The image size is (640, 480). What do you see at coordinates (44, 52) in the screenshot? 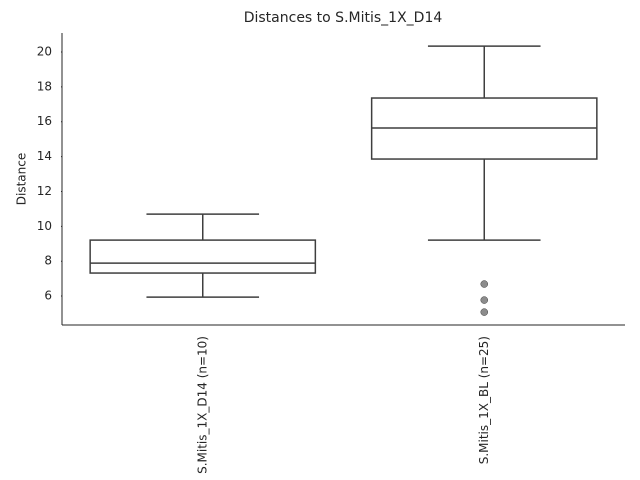
I see `y-tick-label: 20` at bounding box center [44, 52].